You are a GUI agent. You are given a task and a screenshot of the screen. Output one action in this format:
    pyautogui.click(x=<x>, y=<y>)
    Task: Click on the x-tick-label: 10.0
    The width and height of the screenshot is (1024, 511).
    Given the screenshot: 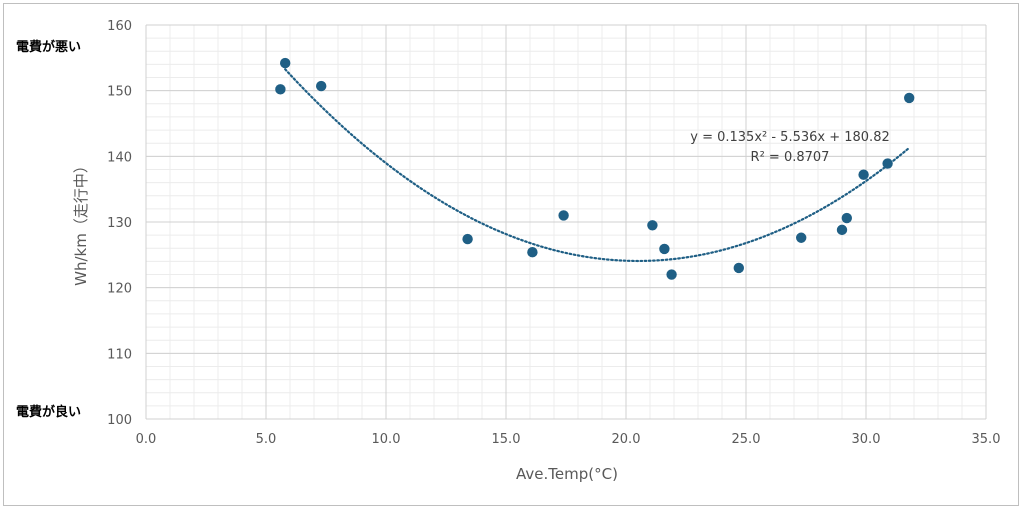 What is the action you would take?
    pyautogui.click(x=386, y=439)
    